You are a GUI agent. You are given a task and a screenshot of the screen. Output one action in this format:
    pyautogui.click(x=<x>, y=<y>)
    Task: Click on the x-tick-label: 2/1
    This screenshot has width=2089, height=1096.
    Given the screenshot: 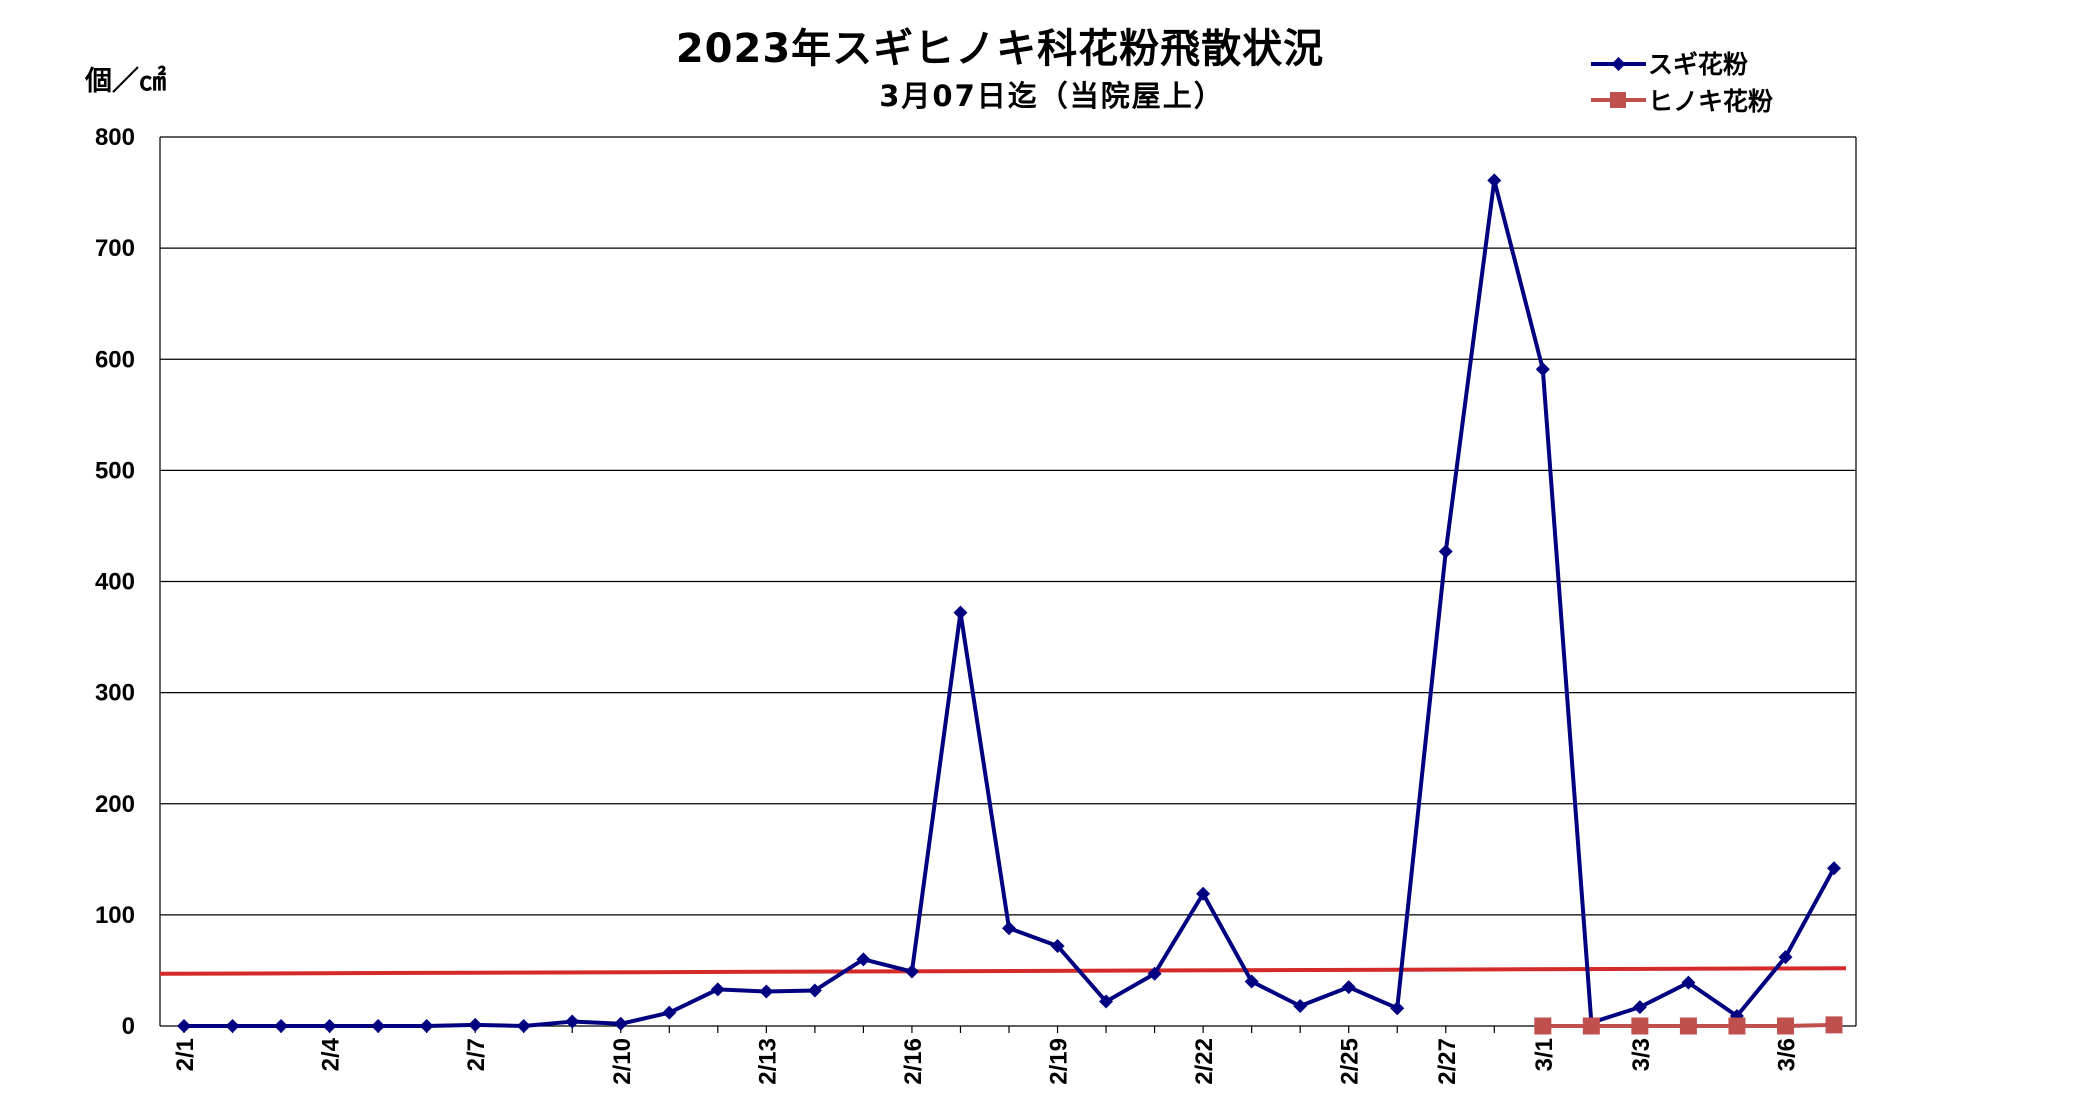 What is the action you would take?
    pyautogui.click(x=185, y=1054)
    